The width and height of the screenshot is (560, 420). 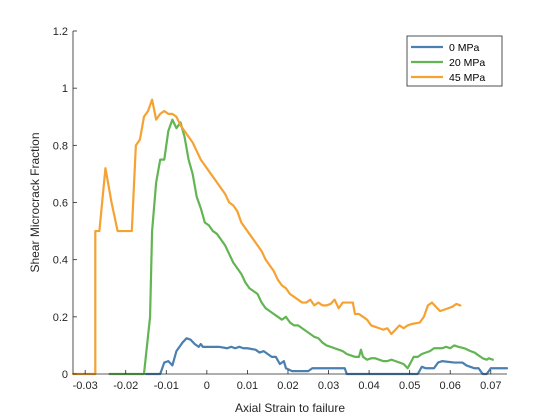 What do you see at coordinates (35, 202) in the screenshot?
I see `y-axis-label: Shear Microcrack Fraction` at bounding box center [35, 202].